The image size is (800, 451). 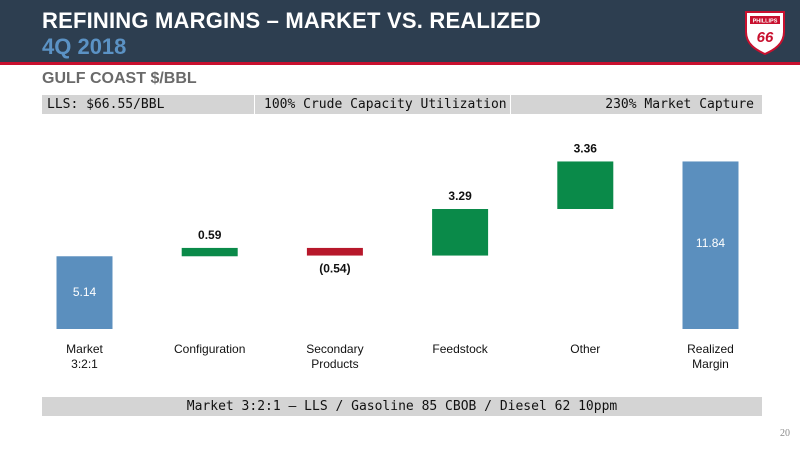 What do you see at coordinates (84, 364) in the screenshot?
I see `category-label: 3:2:1` at bounding box center [84, 364].